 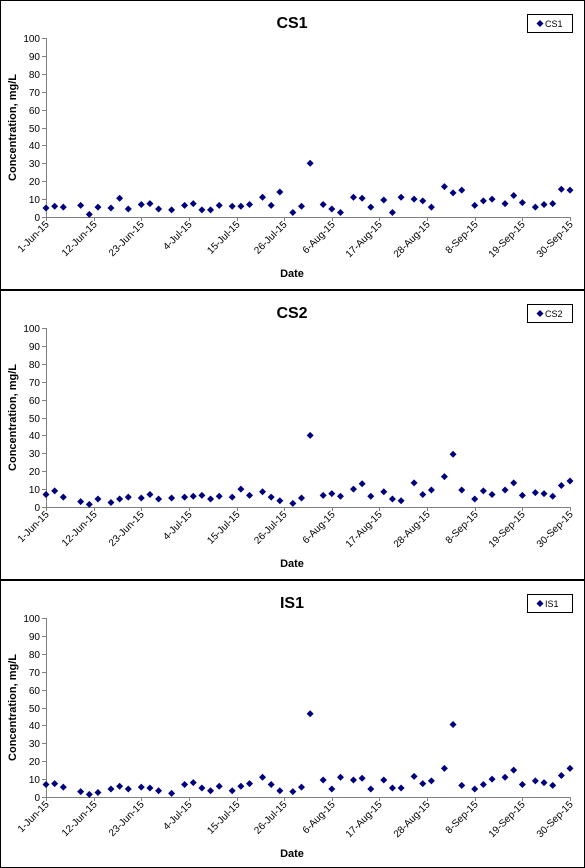 What do you see at coordinates (554, 314) in the screenshot?
I see `legend-label: CS2` at bounding box center [554, 314].